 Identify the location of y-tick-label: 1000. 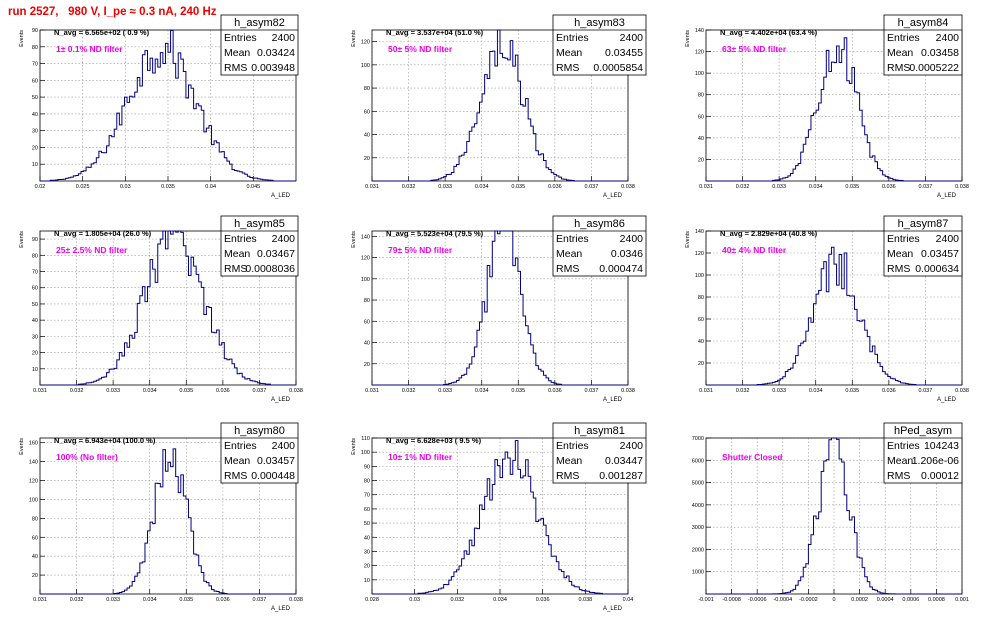
(698, 573).